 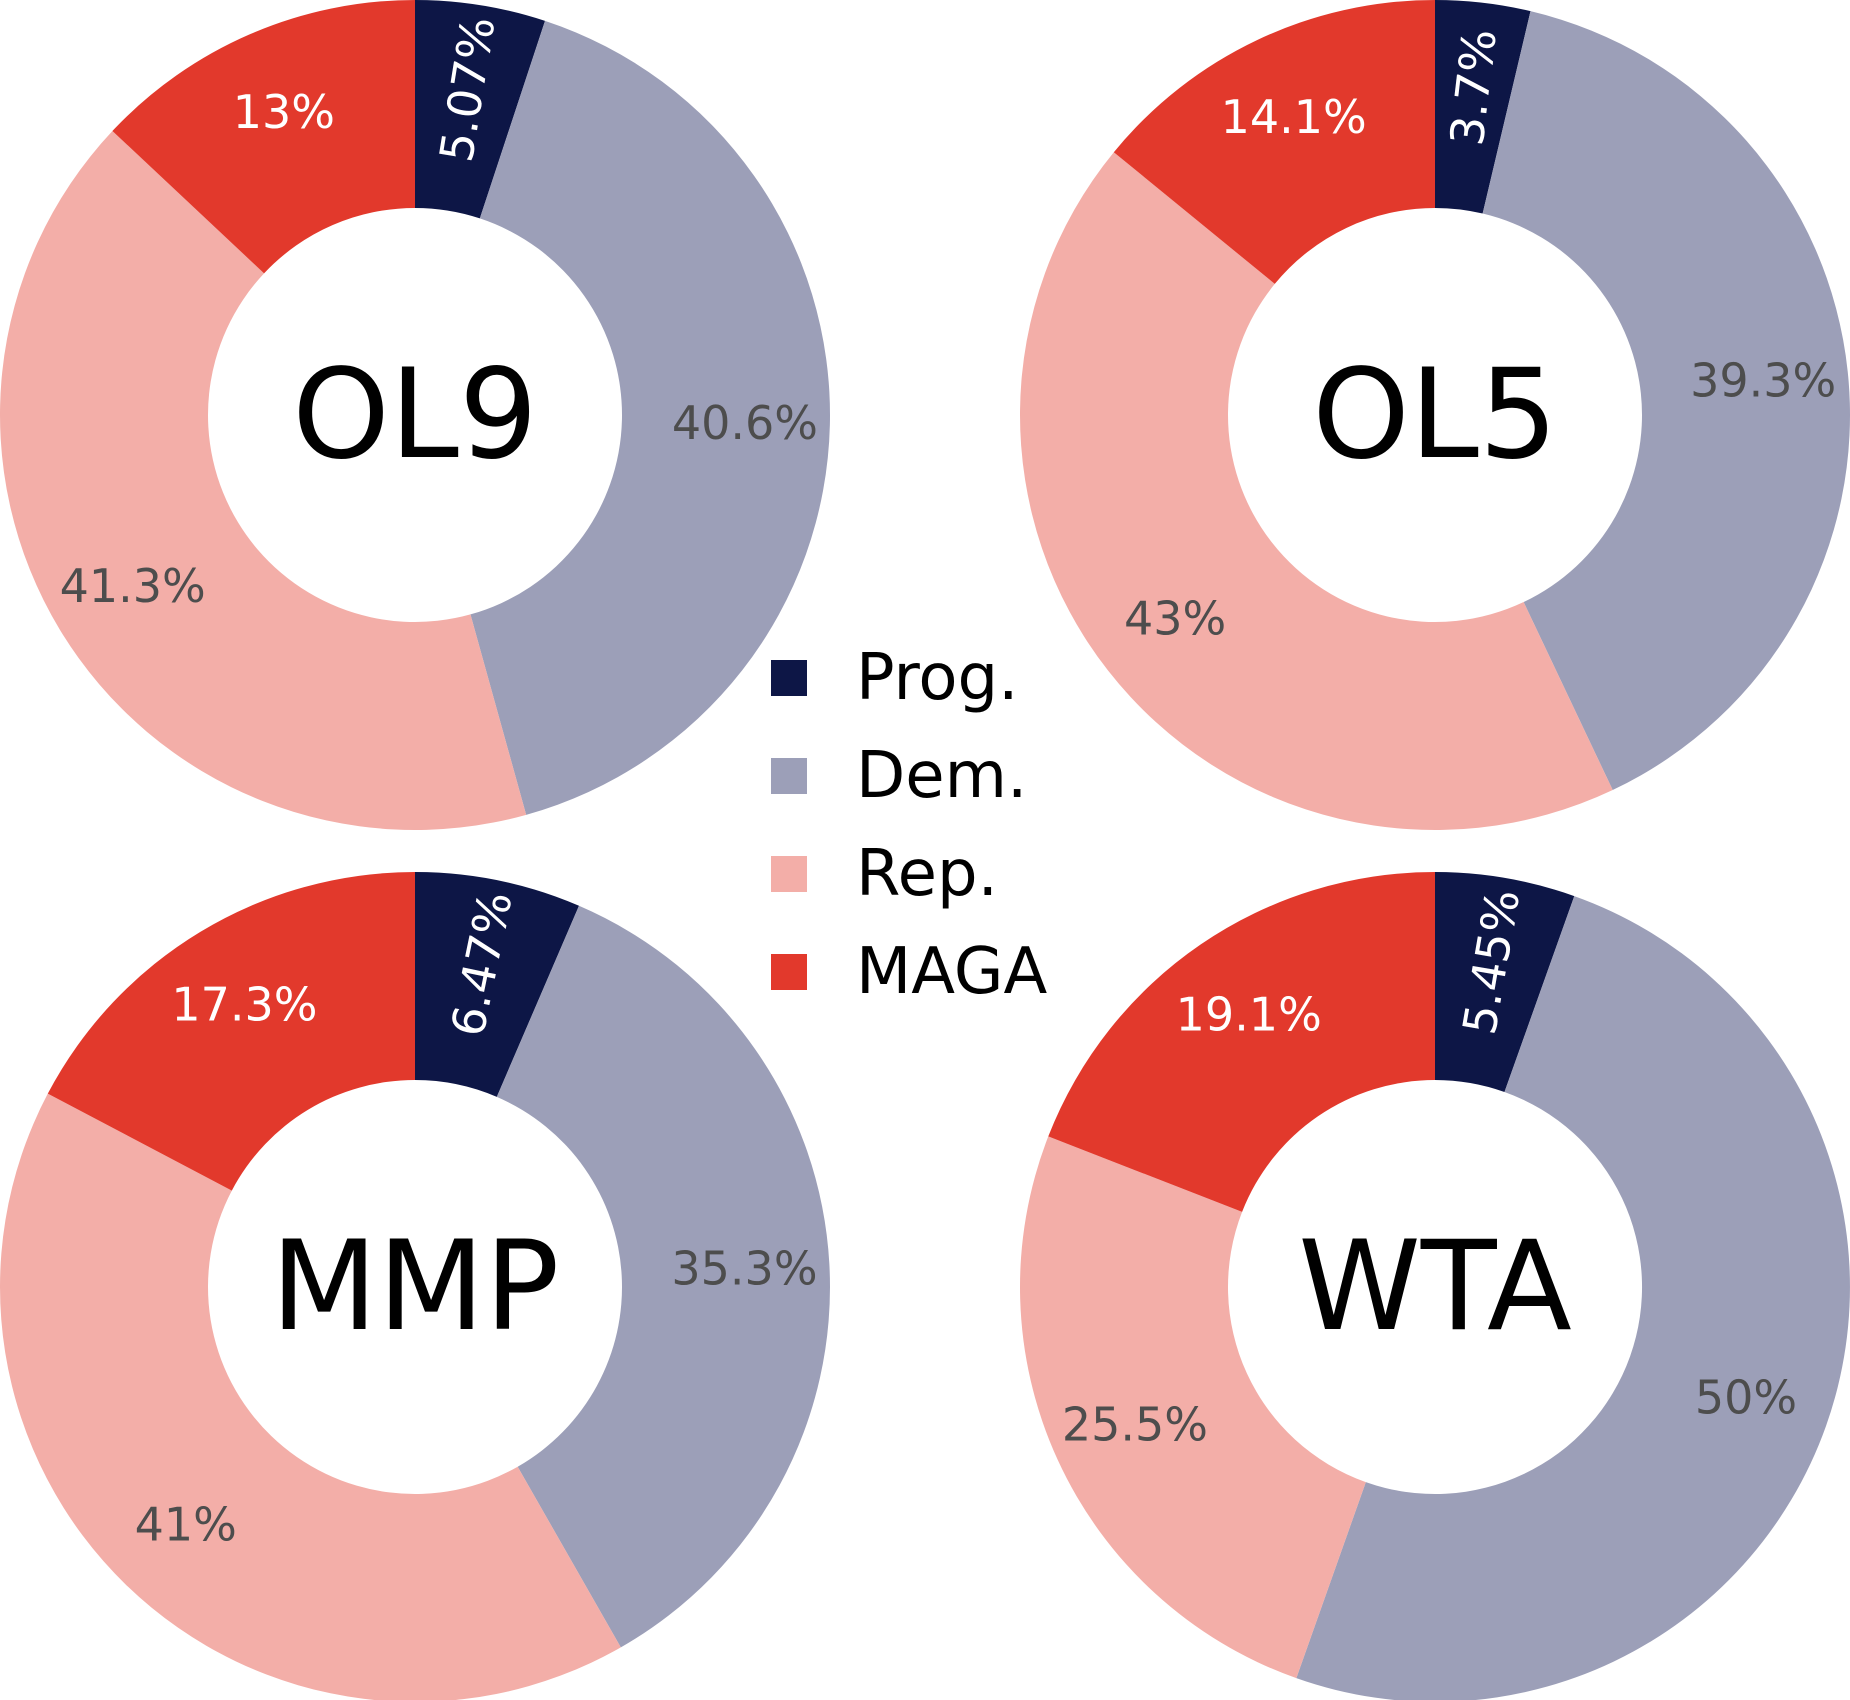 I want to click on center-label-ol9: OL9, so click(x=415, y=415).